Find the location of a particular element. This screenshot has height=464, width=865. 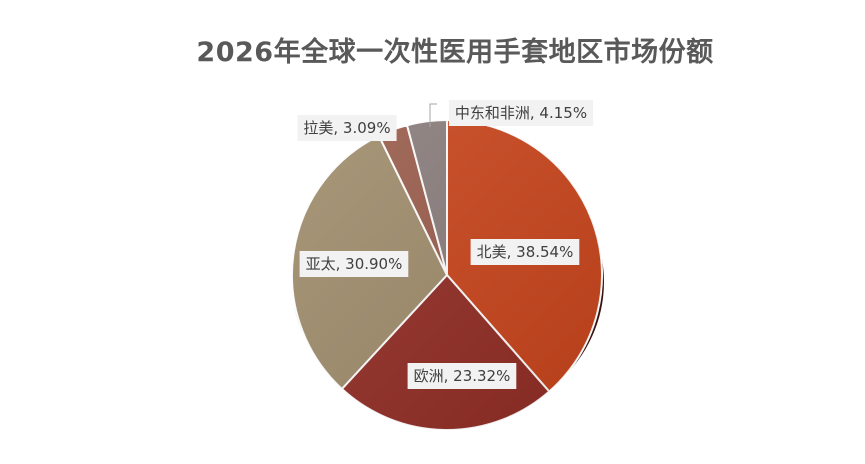

data-label-2: 亚太, 30.90% is located at coordinates (354, 264).